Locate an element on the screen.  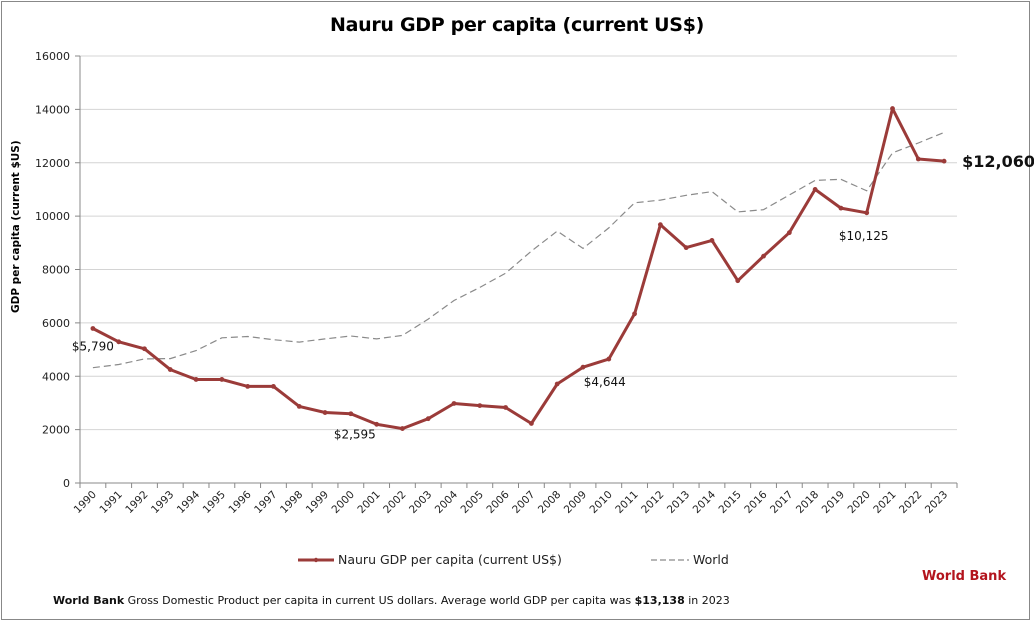
x-tick-label: 2006 is located at coordinates (498, 502).